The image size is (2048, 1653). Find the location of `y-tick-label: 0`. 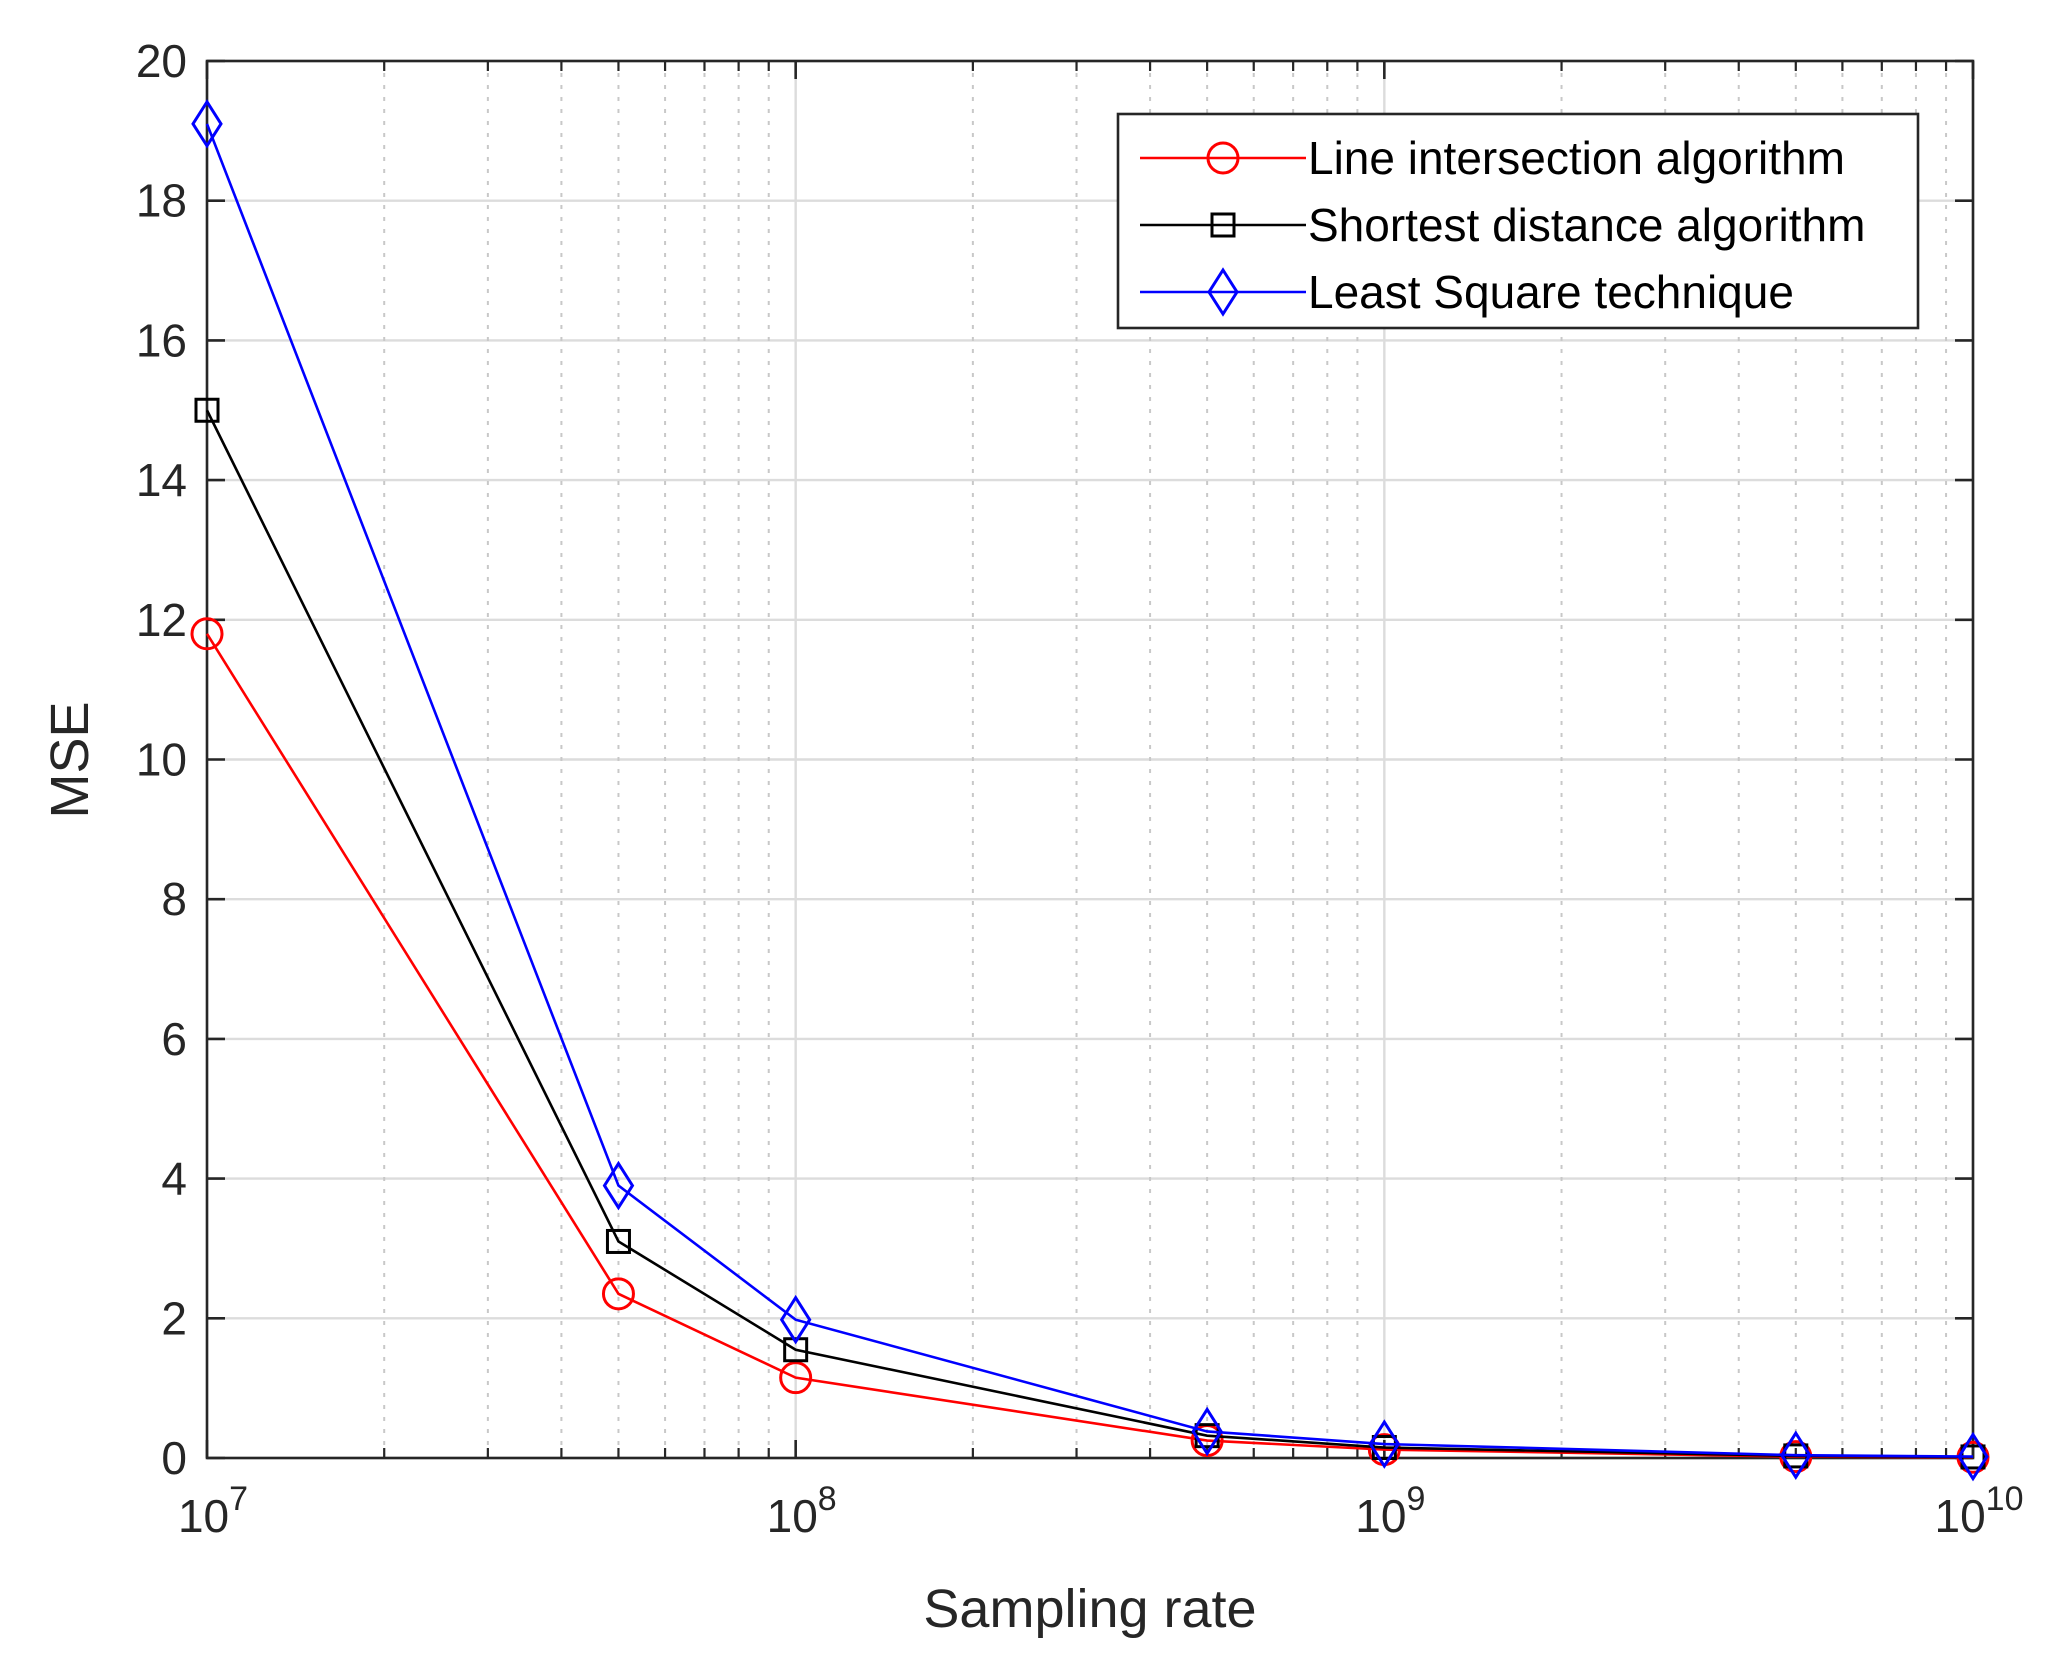

y-tick-label: 0 is located at coordinates (174, 1458).